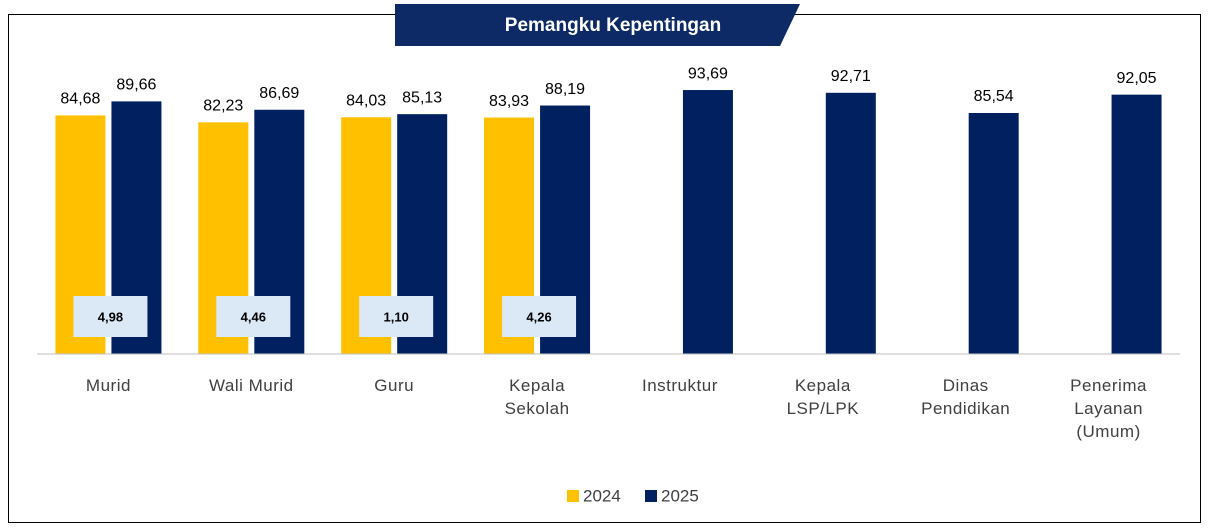 The width and height of the screenshot is (1209, 530). Describe the element at coordinates (602, 495) in the screenshot. I see `legend-label: 2024` at that location.